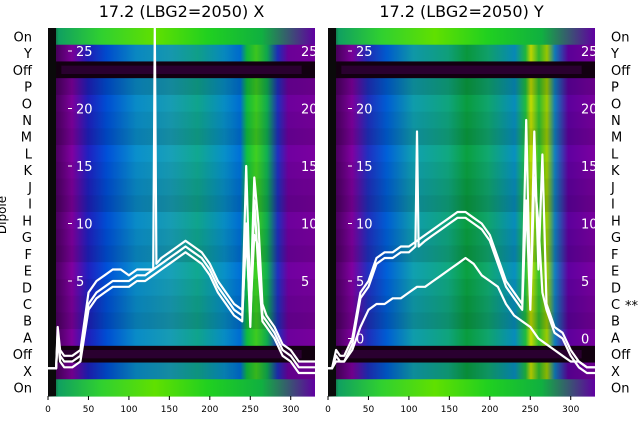 The width and height of the screenshot is (640, 440). Describe the element at coordinates (181, 321) in the screenshot. I see `heatmap-row-b` at that location.